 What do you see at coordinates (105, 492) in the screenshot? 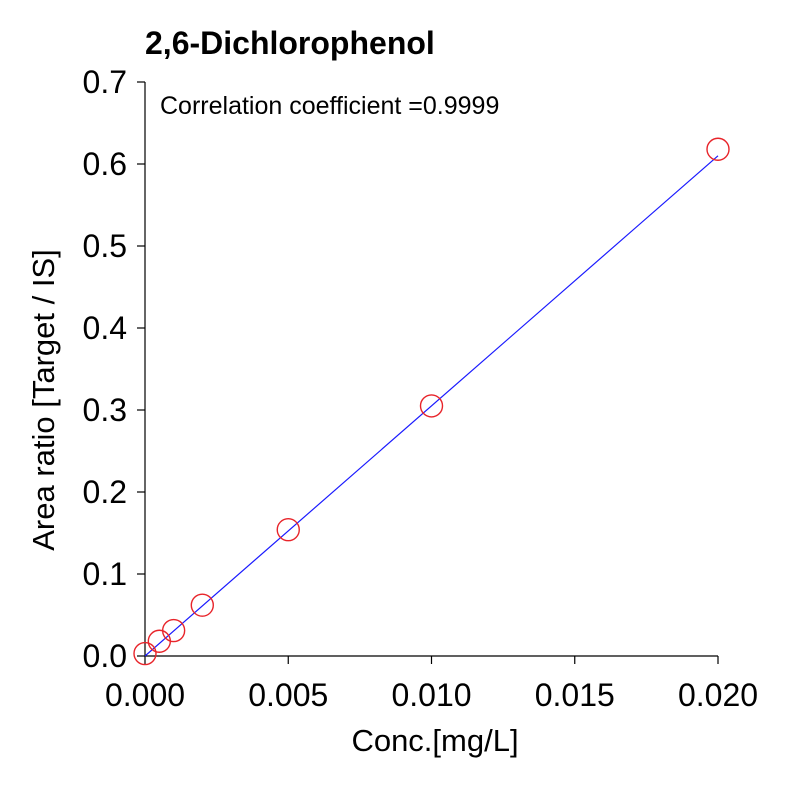
I see `y-tick-label: 0.2` at bounding box center [105, 492].